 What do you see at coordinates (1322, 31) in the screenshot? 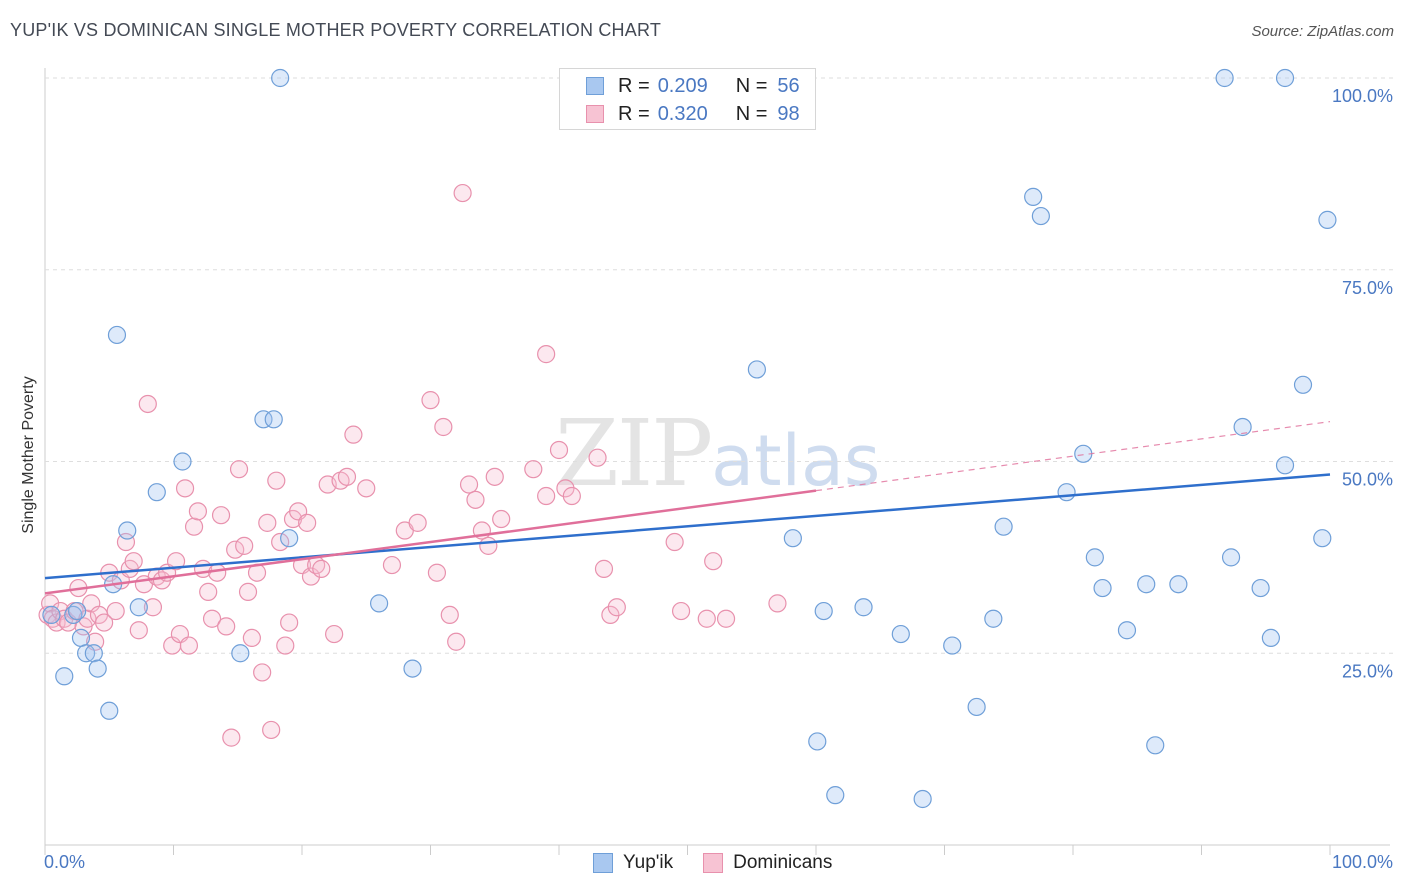
I see `source-label: Source: ZipAtlas.com` at bounding box center [1322, 31].